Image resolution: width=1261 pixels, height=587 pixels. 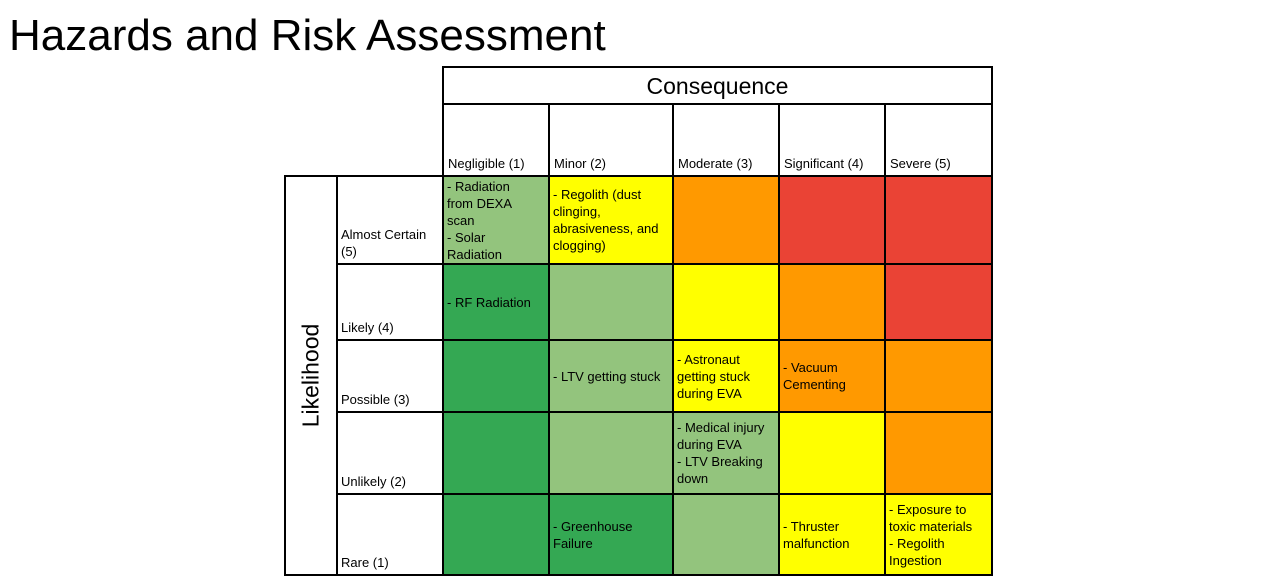 What do you see at coordinates (938, 376) in the screenshot?
I see `risk-cell-r3-c5` at bounding box center [938, 376].